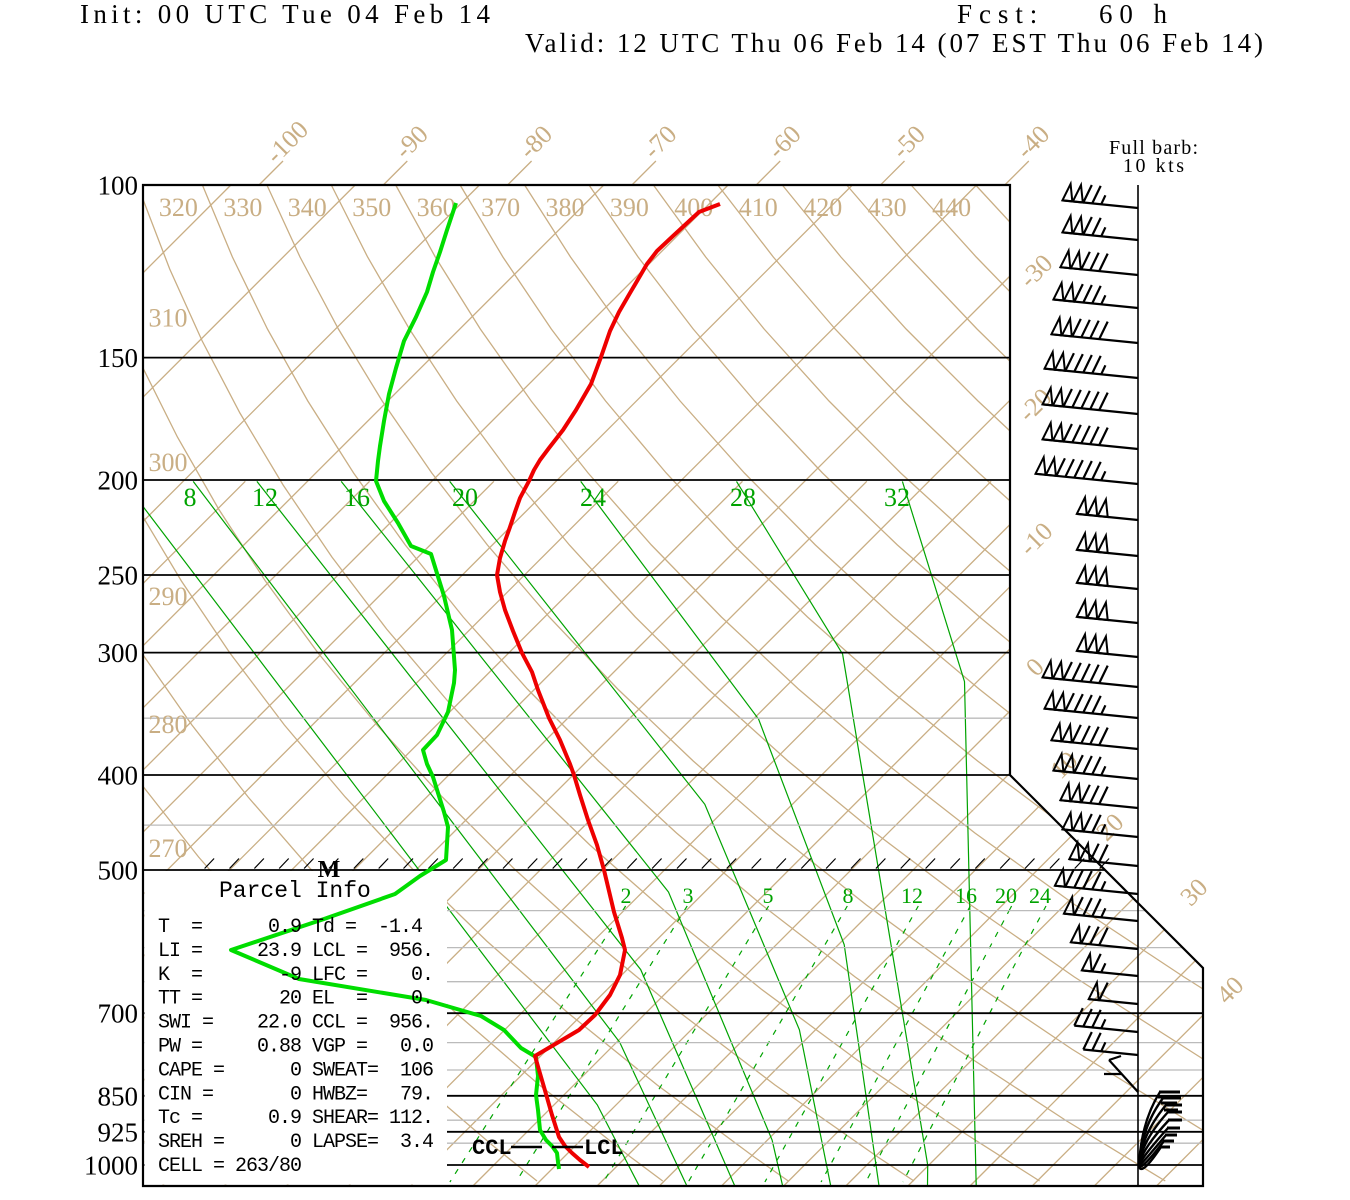 The width and height of the screenshot is (1350, 1200). What do you see at coordinates (492, 1148) in the screenshot?
I see `svg-text: CCL` at bounding box center [492, 1148].